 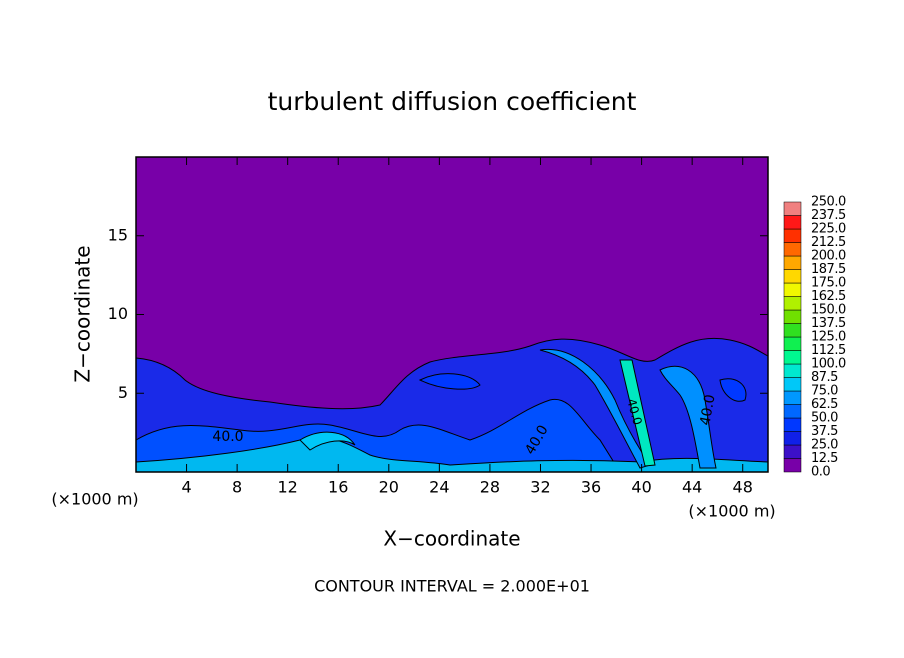 I want to click on x-axis-title: X−coordinate, so click(x=451, y=539).